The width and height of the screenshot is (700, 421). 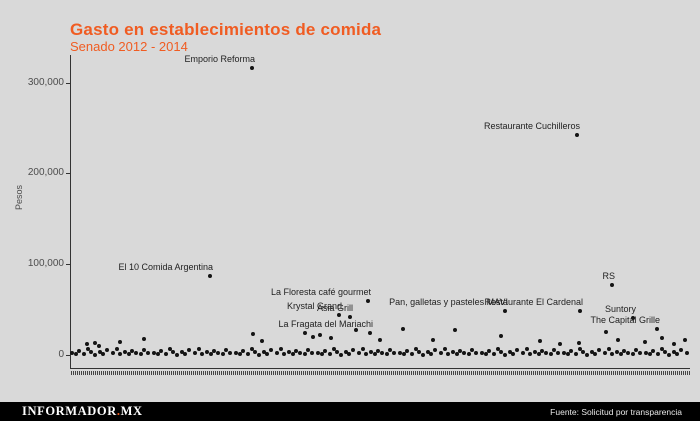 I want to click on point-label: Restaurante Cuchilleros, so click(x=531, y=126).